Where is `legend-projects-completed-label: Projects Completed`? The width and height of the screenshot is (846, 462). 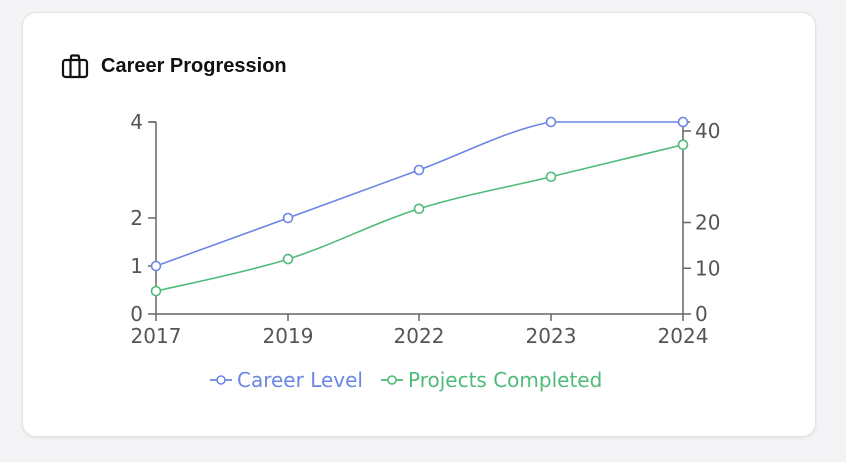 legend-projects-completed-label: Projects Completed is located at coordinates (505, 380).